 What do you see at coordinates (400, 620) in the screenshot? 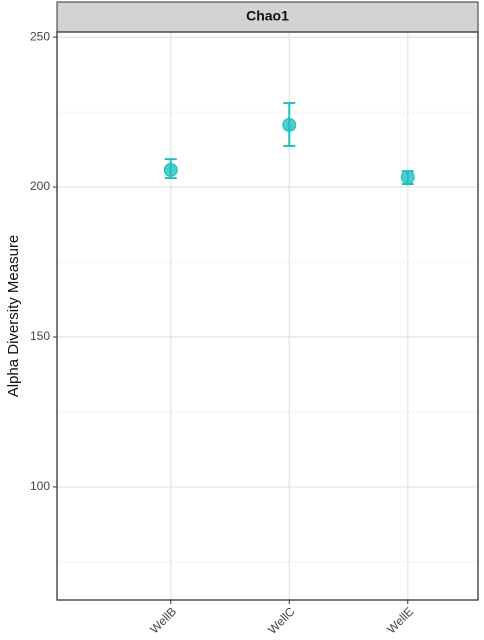
I see `x-tick-label: WellE` at bounding box center [400, 620].